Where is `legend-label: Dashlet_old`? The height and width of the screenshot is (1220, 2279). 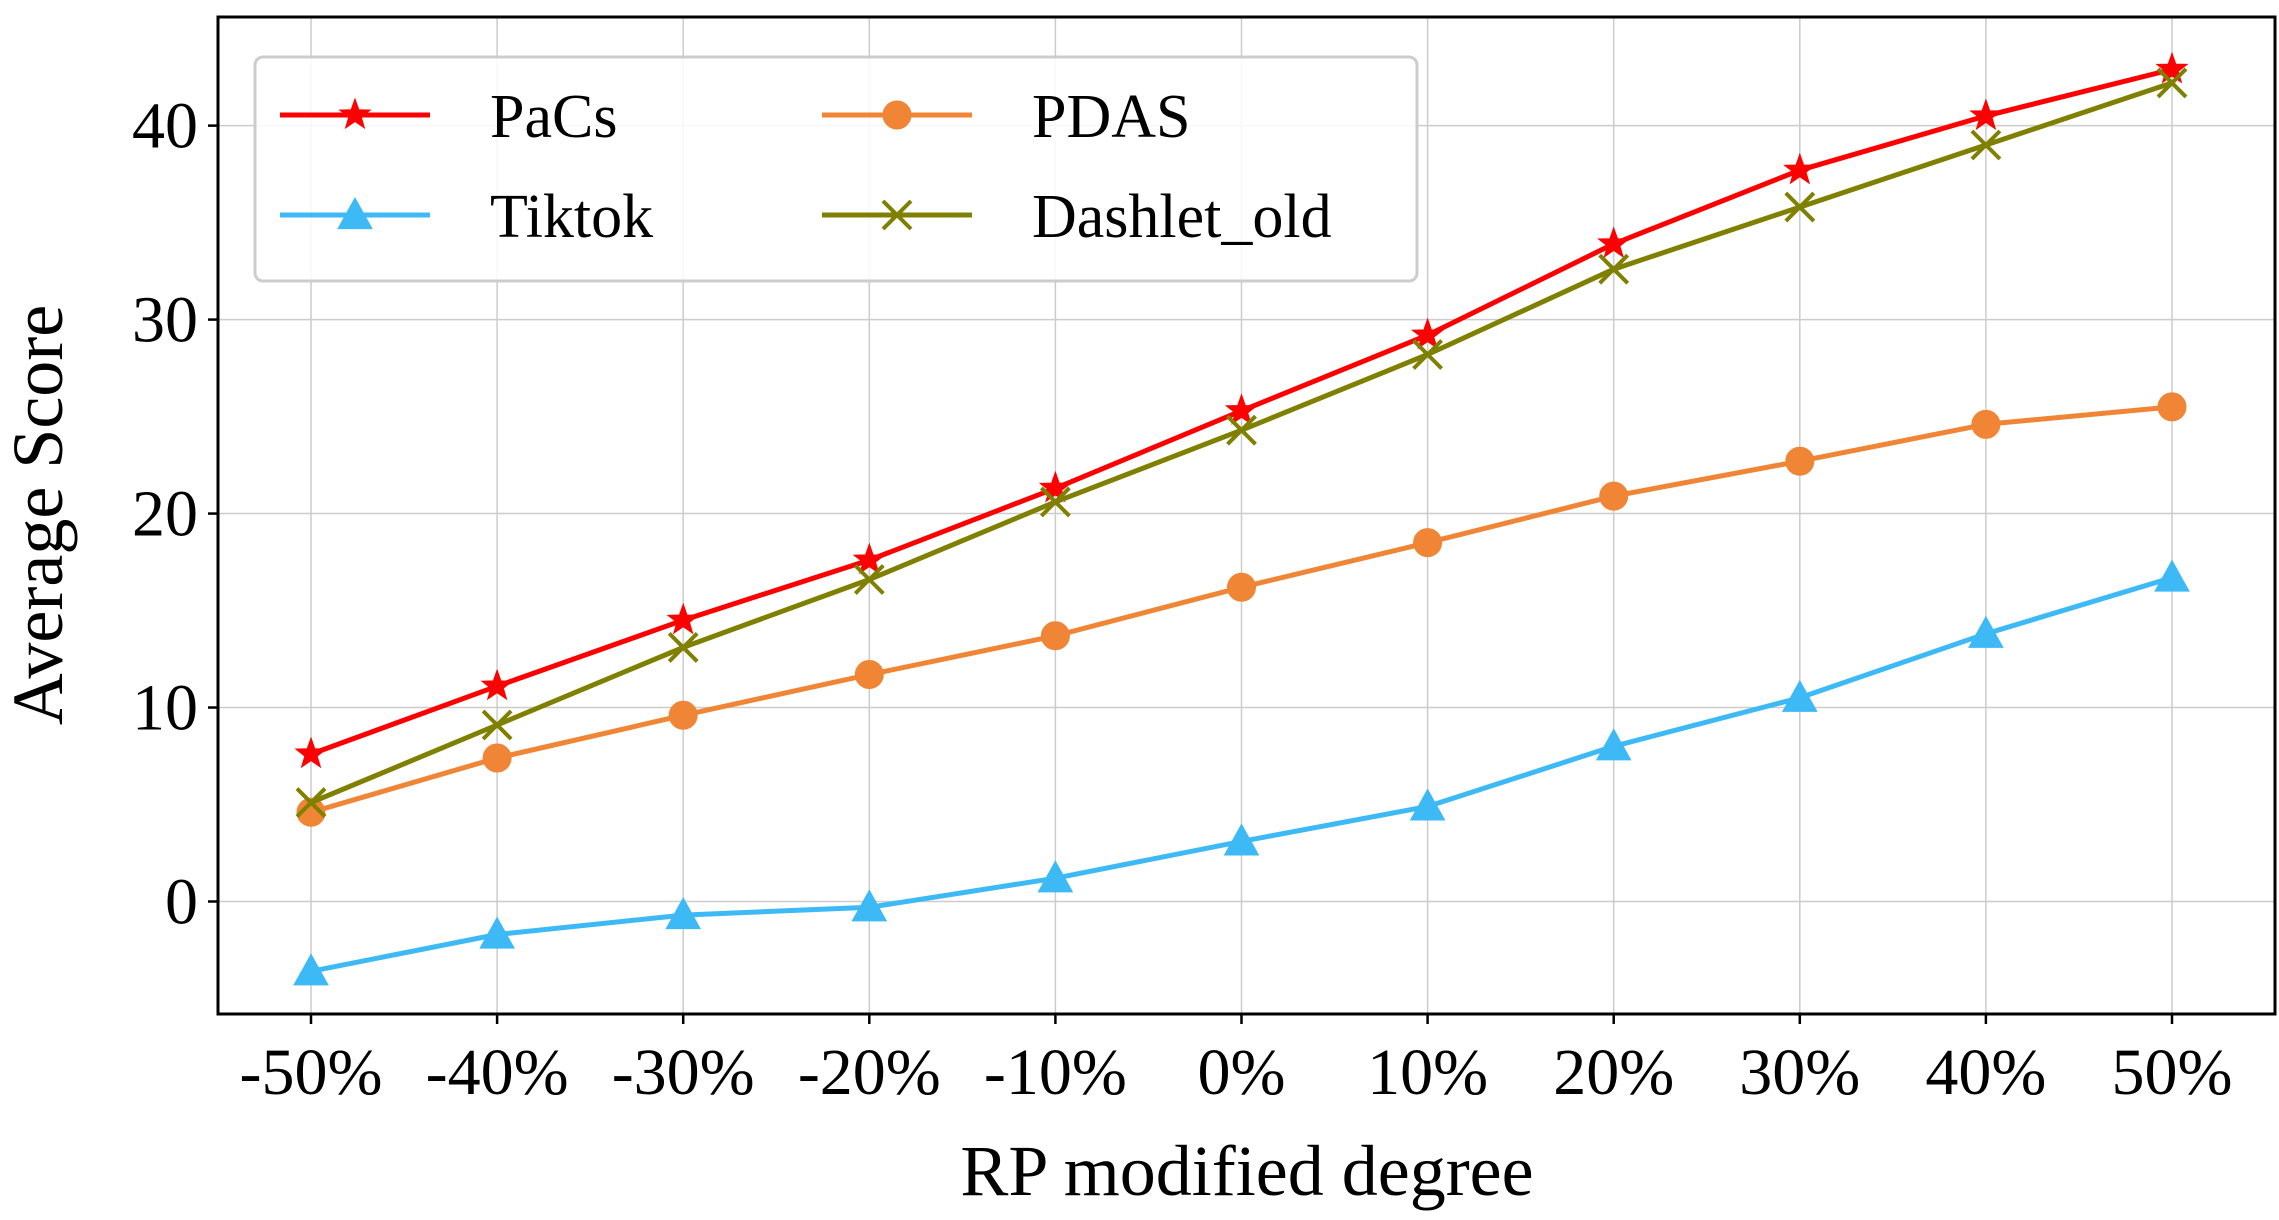
legend-label: Dashlet_old is located at coordinates (1182, 217).